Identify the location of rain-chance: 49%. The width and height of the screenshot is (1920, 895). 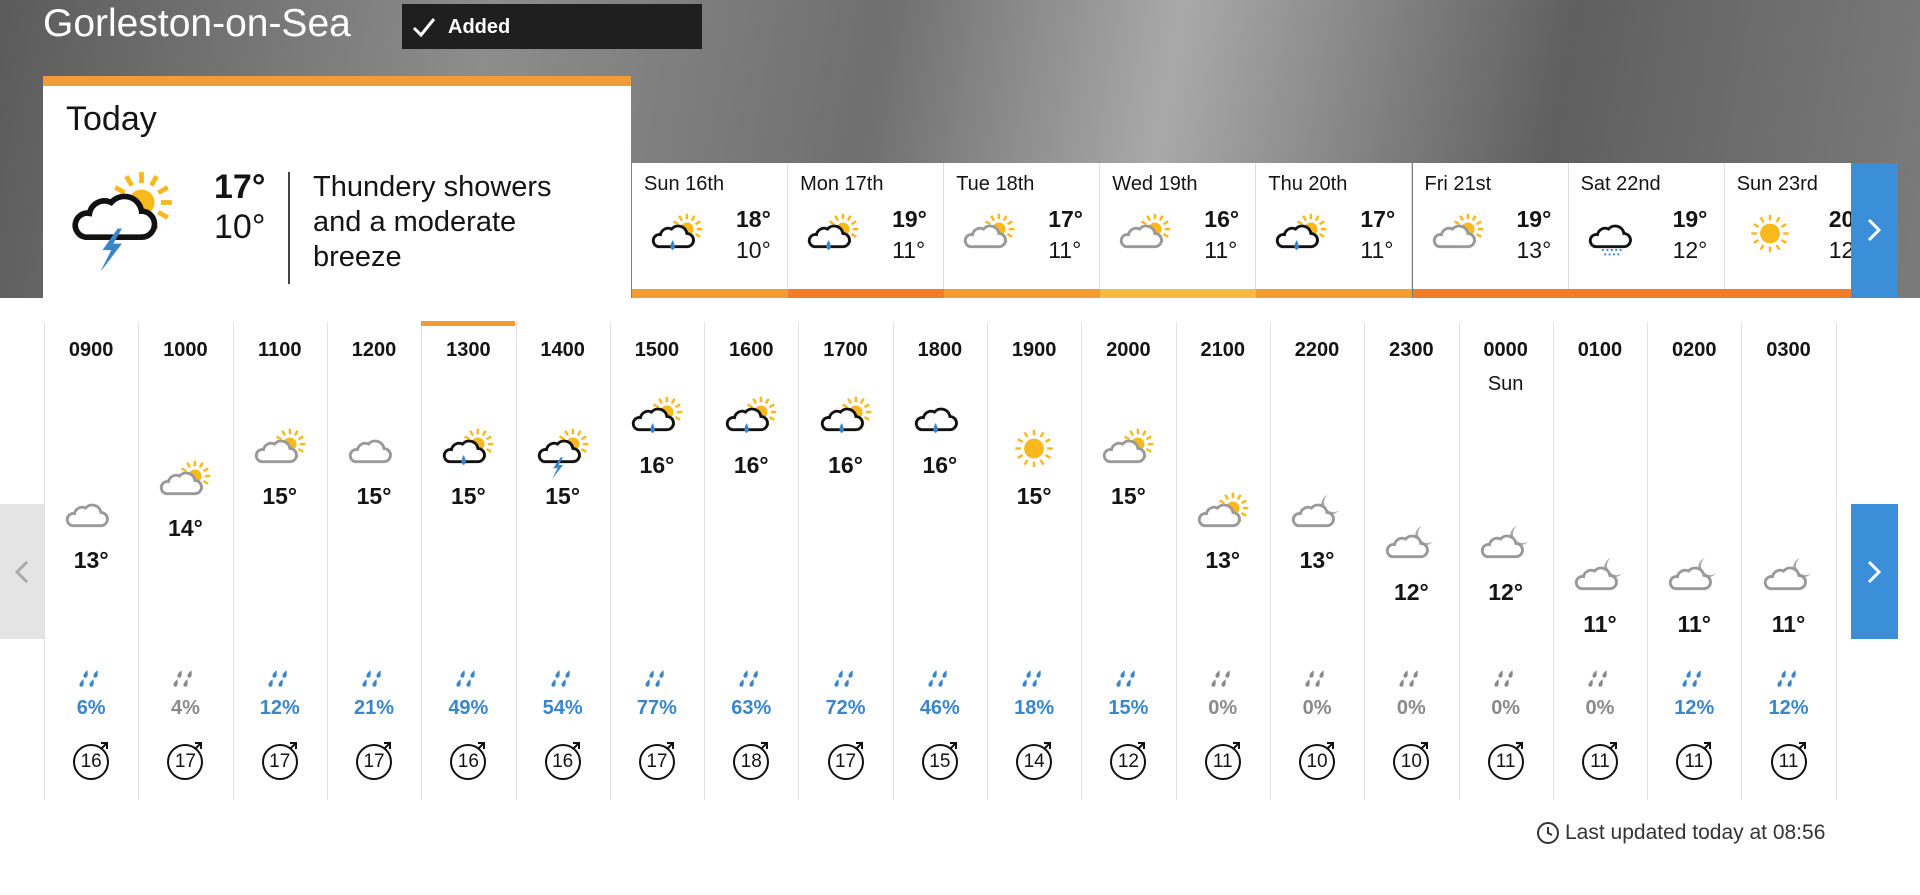
(468, 708).